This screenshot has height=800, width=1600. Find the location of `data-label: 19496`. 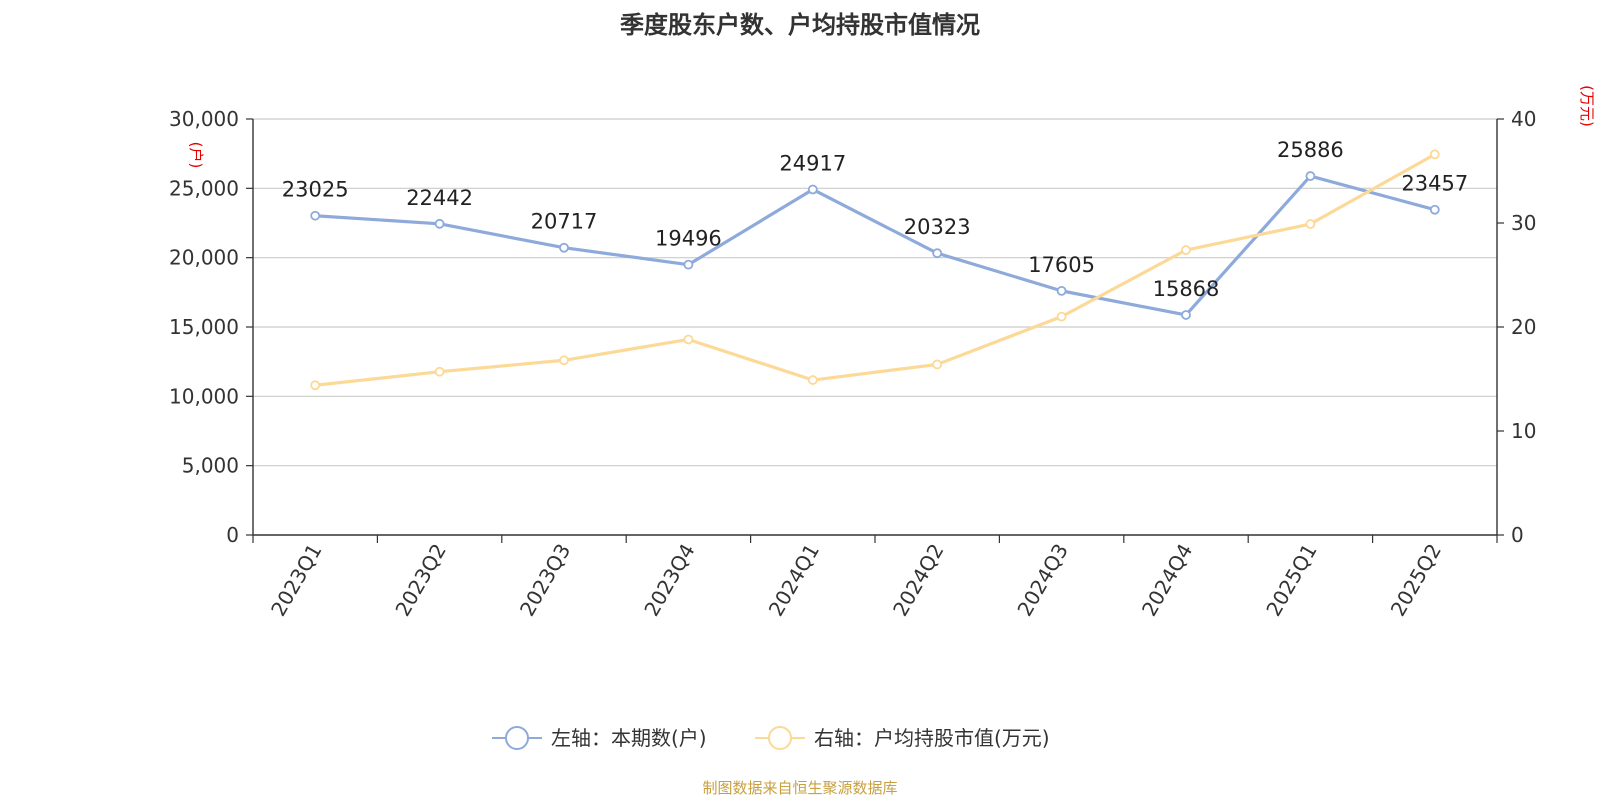

data-label: 19496 is located at coordinates (688, 239).